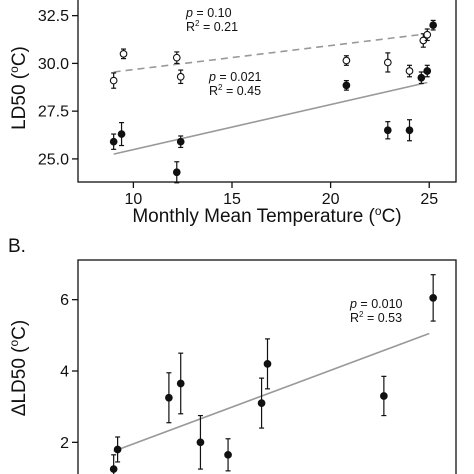 Image resolution: width=474 pixels, height=474 pixels. What do you see at coordinates (266, 215) in the screenshot?
I see `panel-a-x-axis-title: Monthly Mean Temperature (oC)` at bounding box center [266, 215].